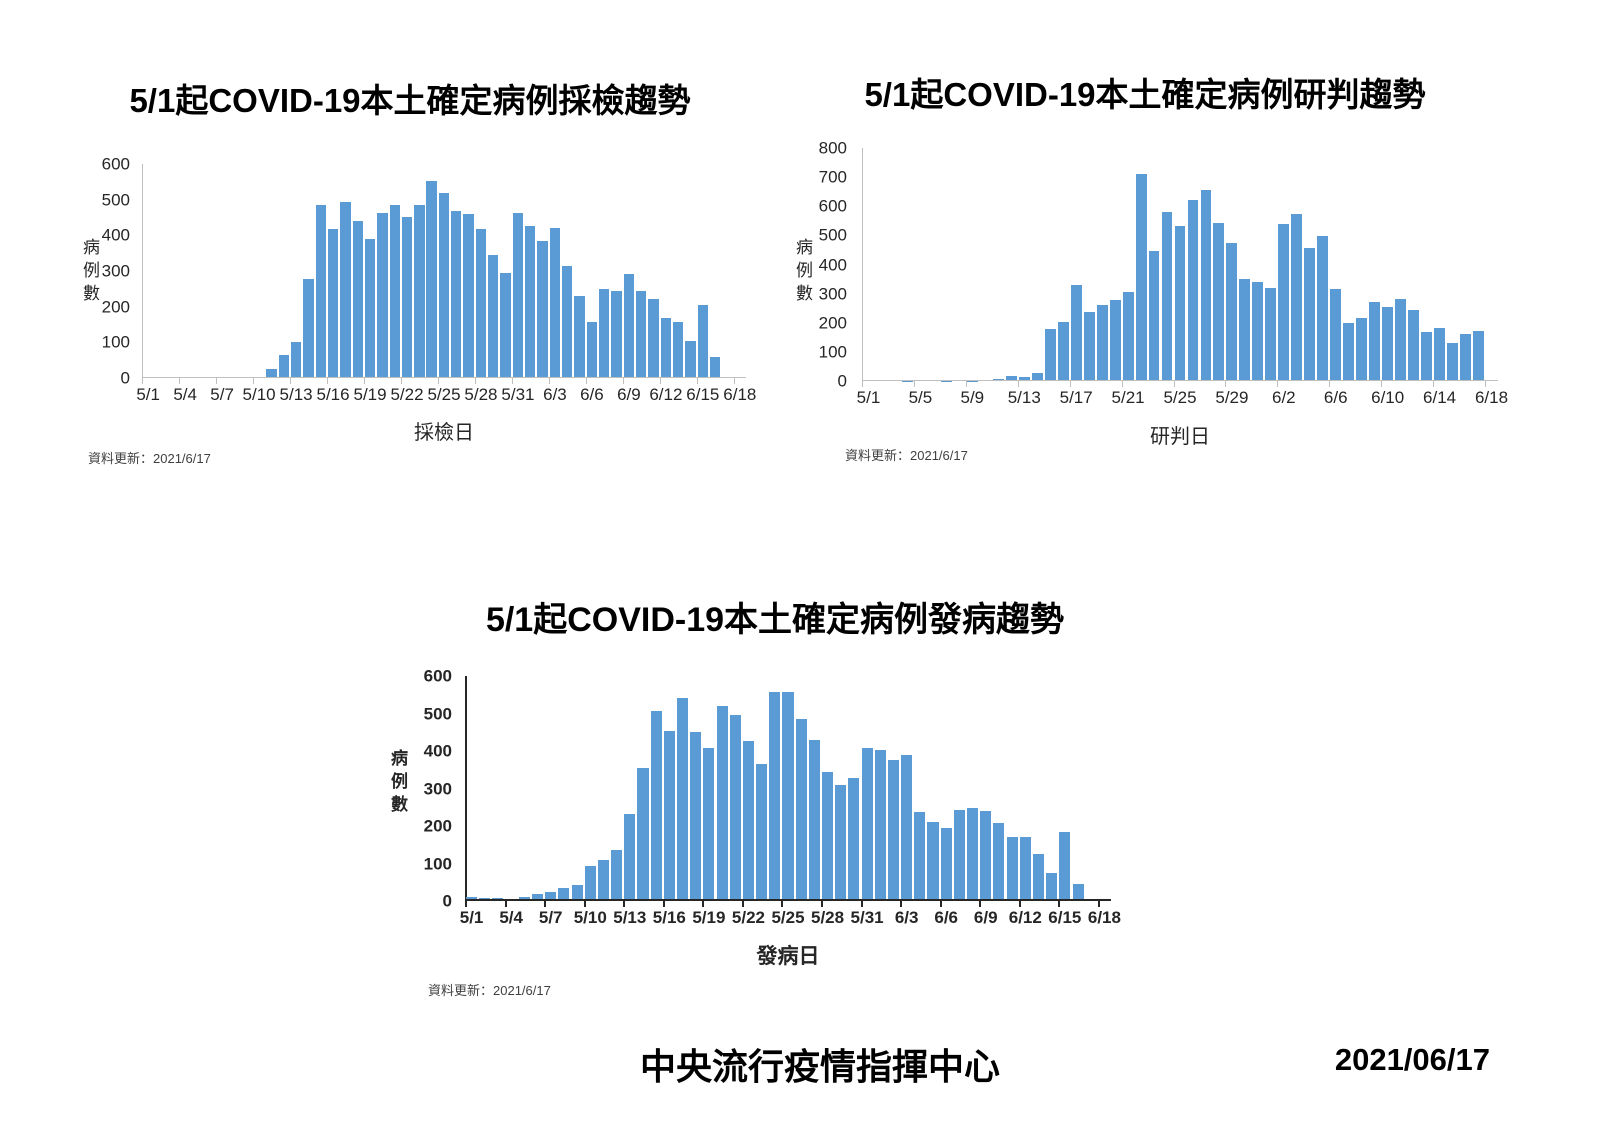  I want to click on bar-5/26, so click(456, 294).